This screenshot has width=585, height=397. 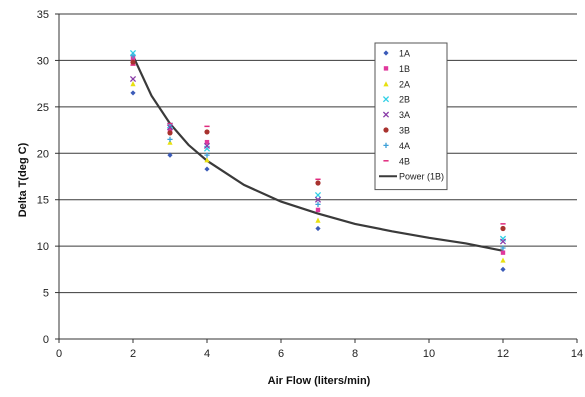 I want to click on legend-label: 4B, so click(x=404, y=161).